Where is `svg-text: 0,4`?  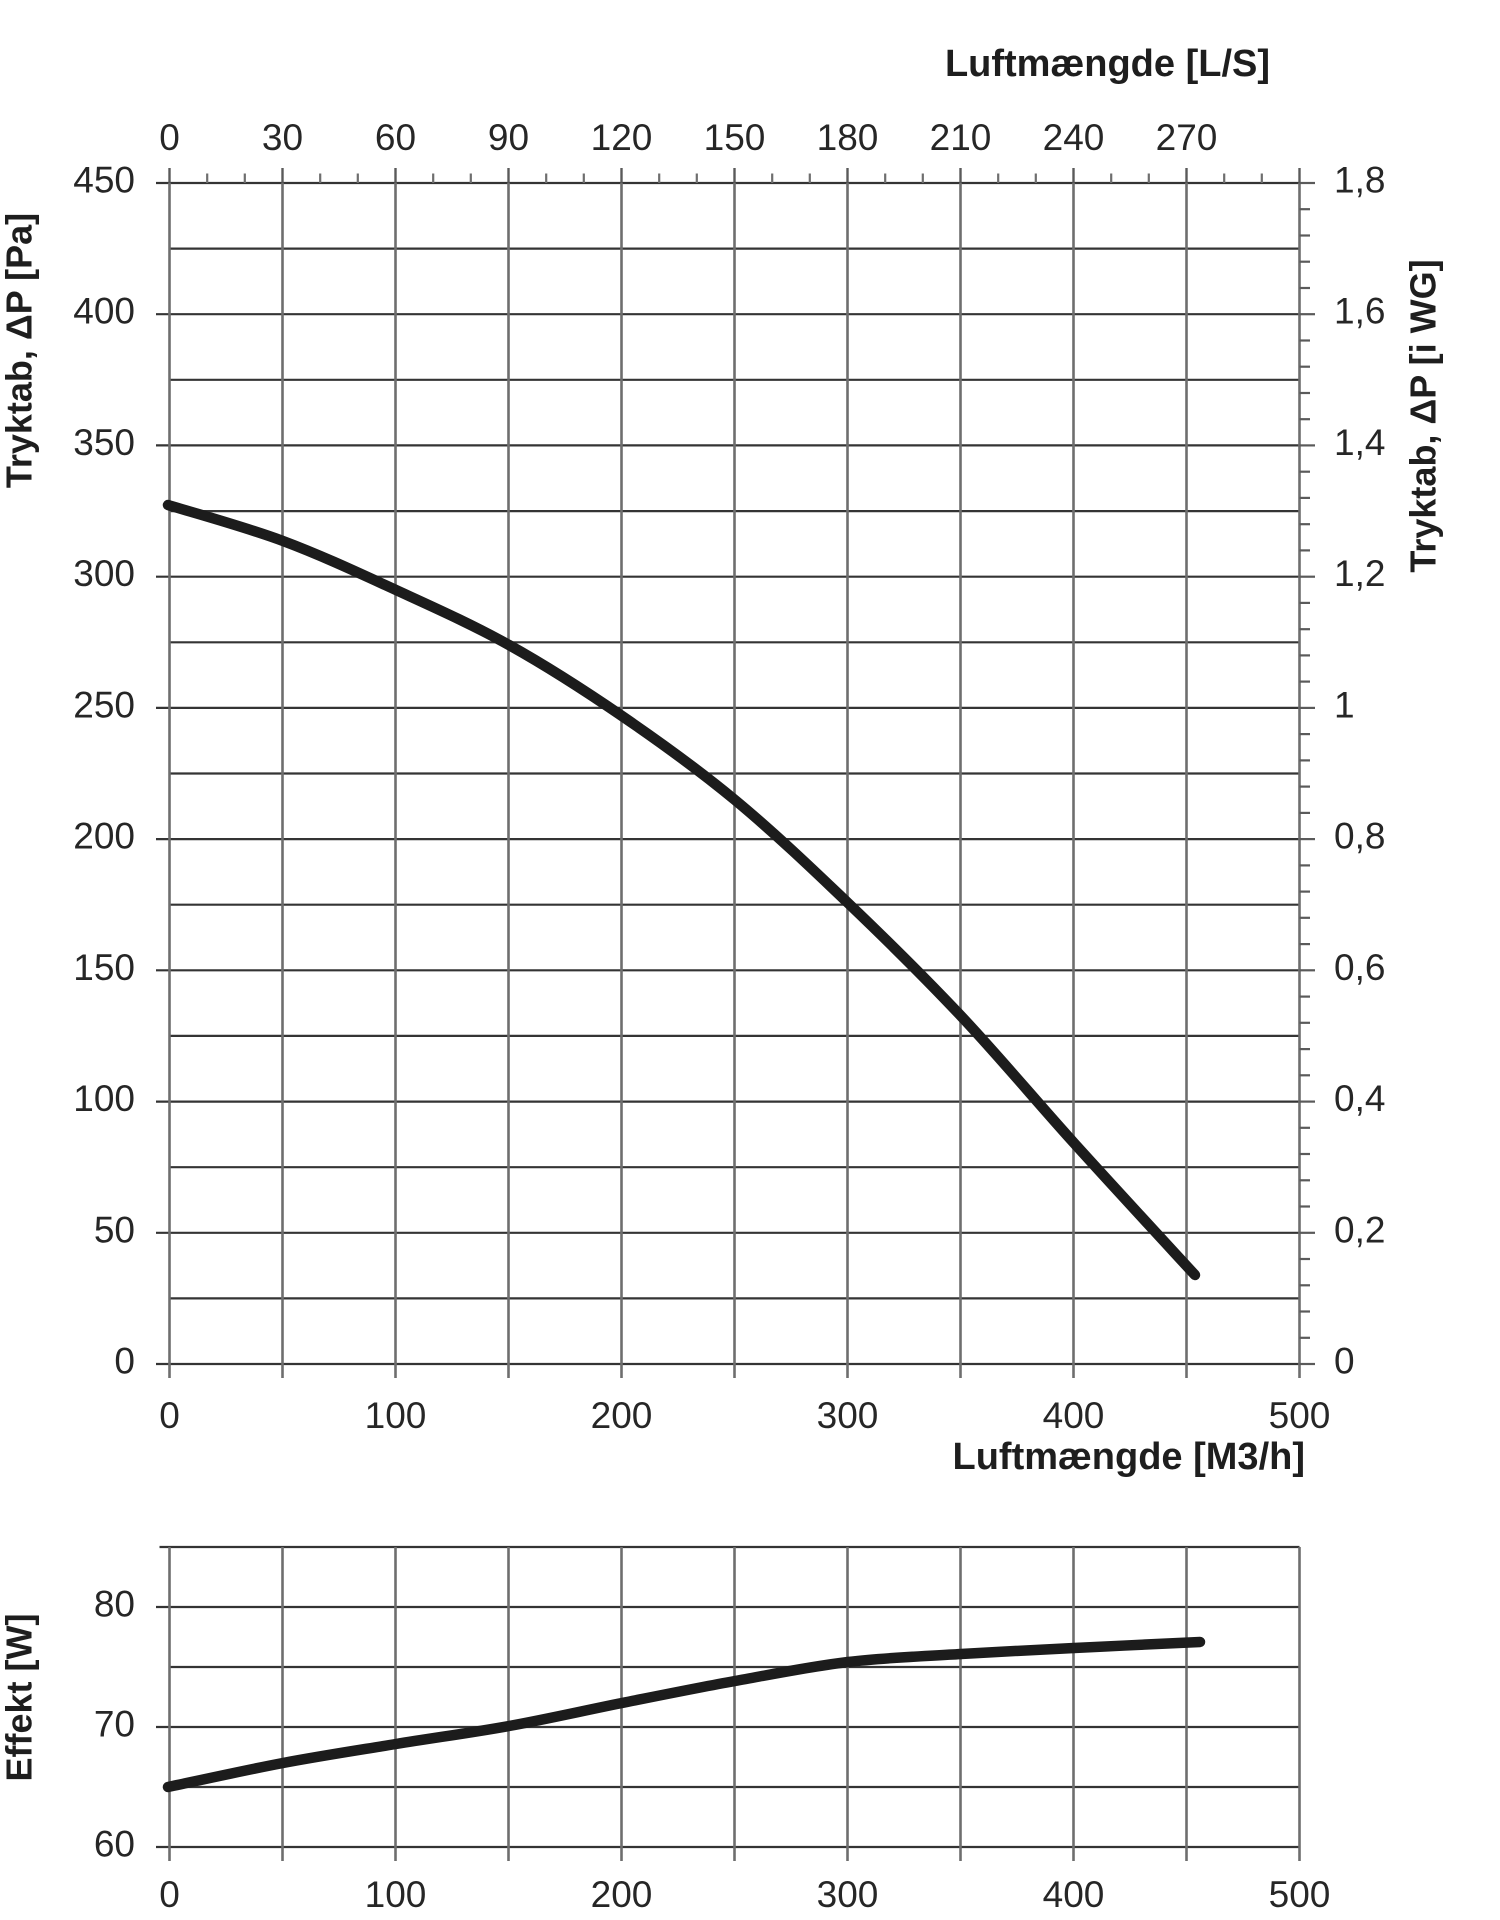 svg-text: 0,4 is located at coordinates (1359, 1098).